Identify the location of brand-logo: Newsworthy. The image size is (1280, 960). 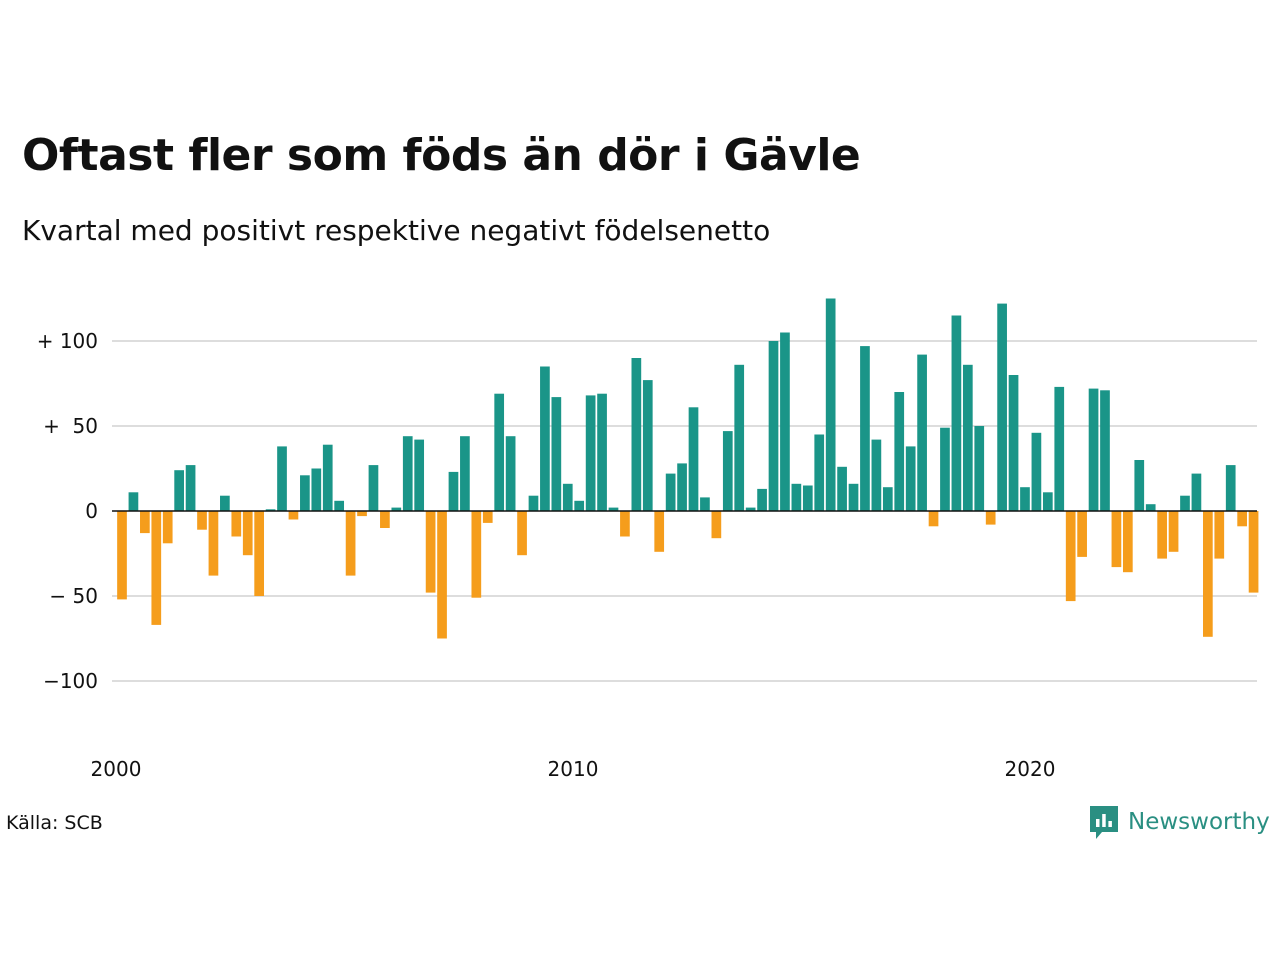
(1179, 822).